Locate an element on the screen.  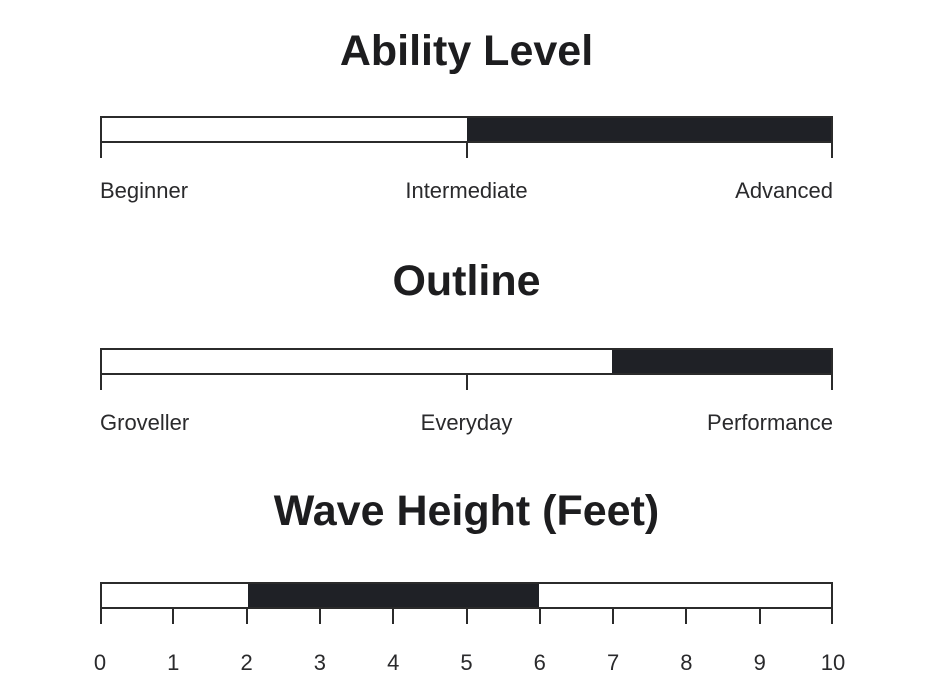
tick-label: 0 is located at coordinates (100, 662).